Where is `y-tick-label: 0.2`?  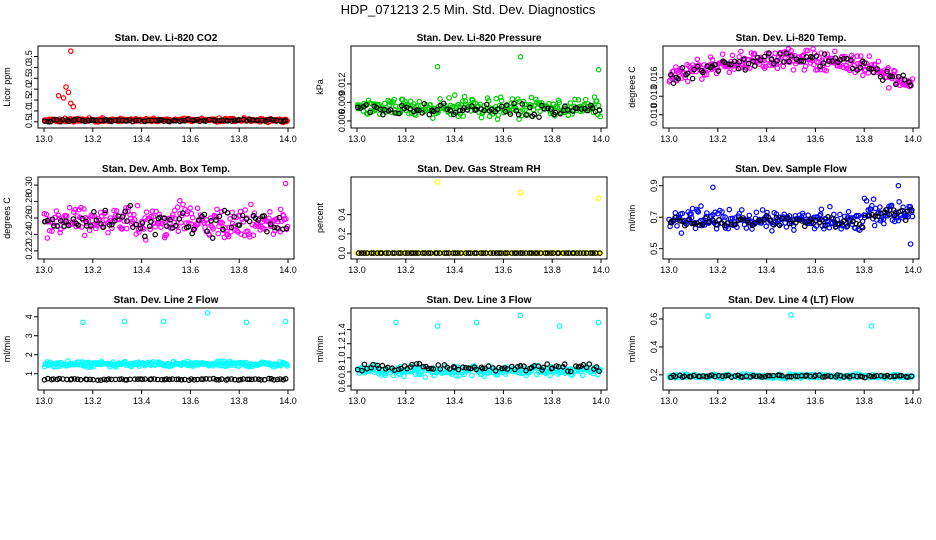 y-tick-label: 0.2 is located at coordinates (342, 234).